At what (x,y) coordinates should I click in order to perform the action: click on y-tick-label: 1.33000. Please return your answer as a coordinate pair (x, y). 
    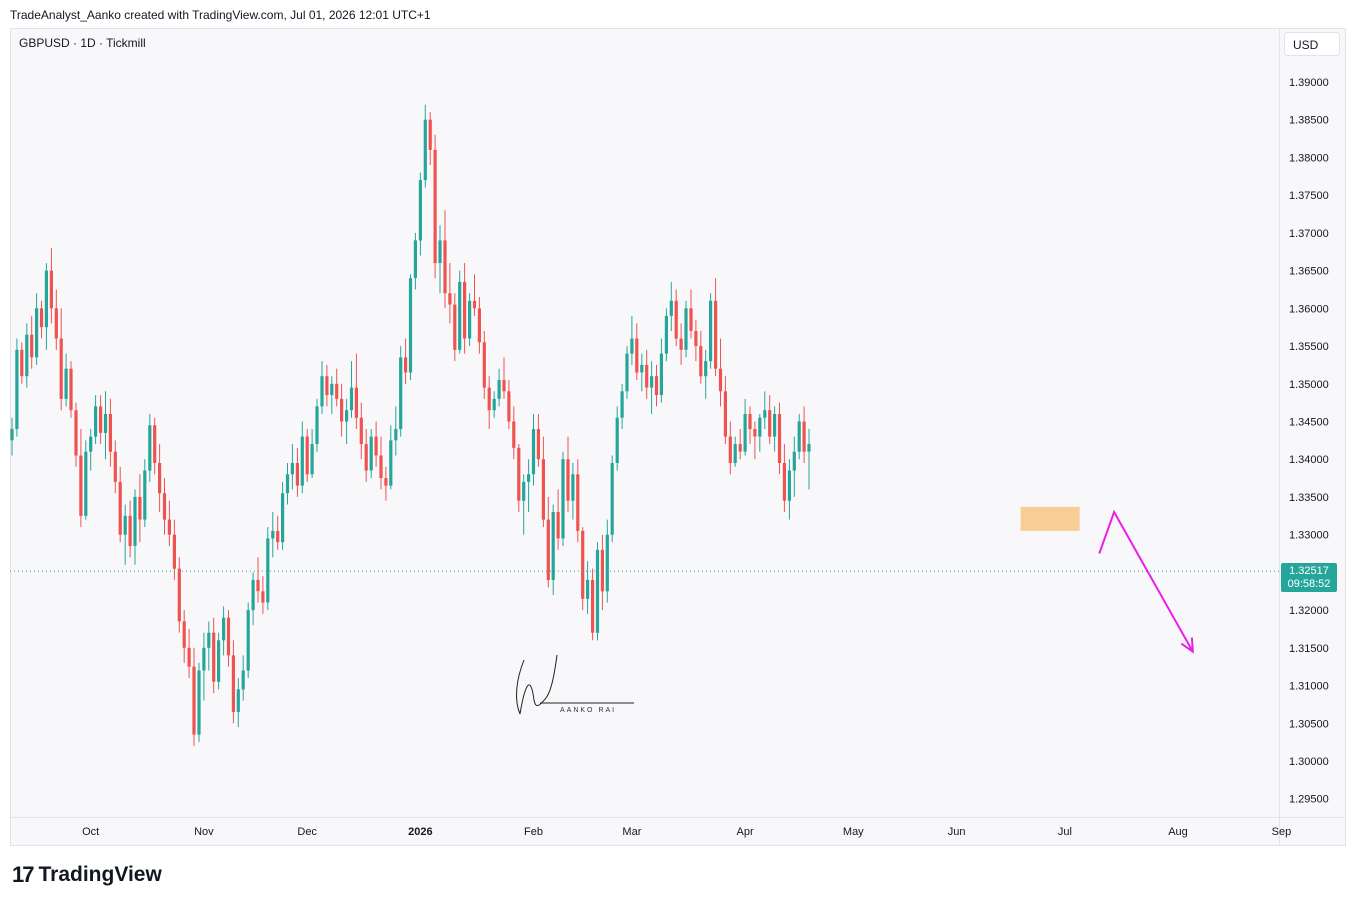
    Looking at the image, I should click on (1309, 536).